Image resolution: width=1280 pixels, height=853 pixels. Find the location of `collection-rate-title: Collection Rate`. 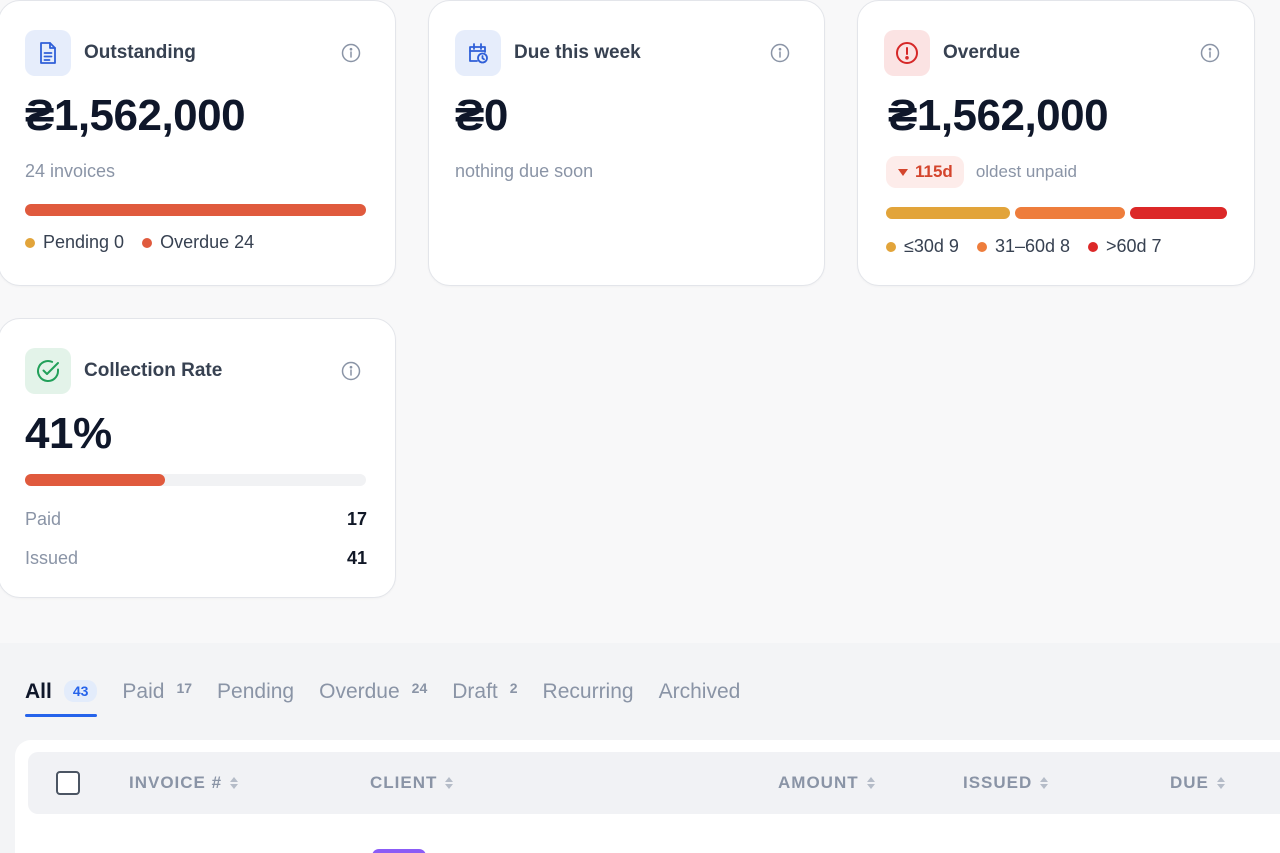

collection-rate-title: Collection Rate is located at coordinates (153, 370).